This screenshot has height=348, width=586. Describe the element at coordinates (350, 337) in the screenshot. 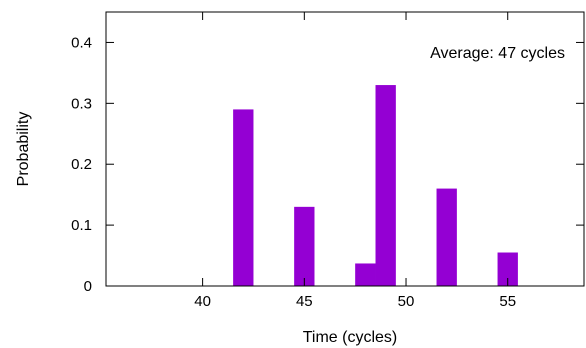

I see `x-axis-label: Time (cycles)` at that location.